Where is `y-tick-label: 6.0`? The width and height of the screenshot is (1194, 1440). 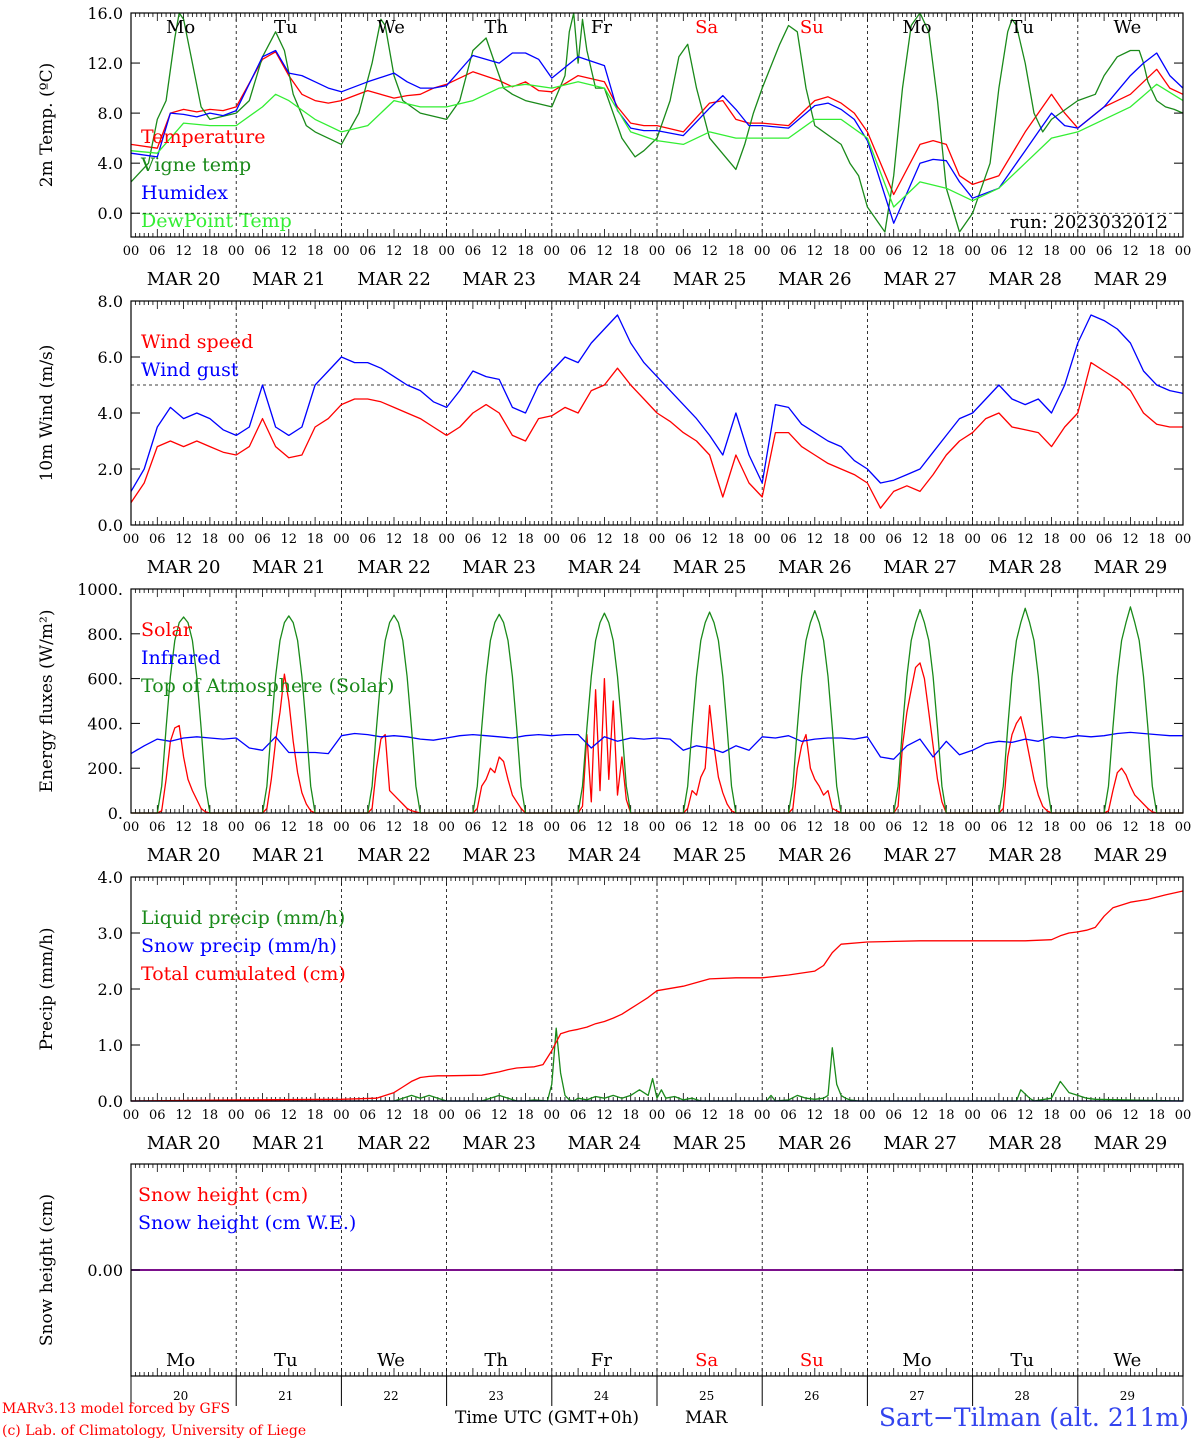 y-tick-label: 6.0 is located at coordinates (110, 357).